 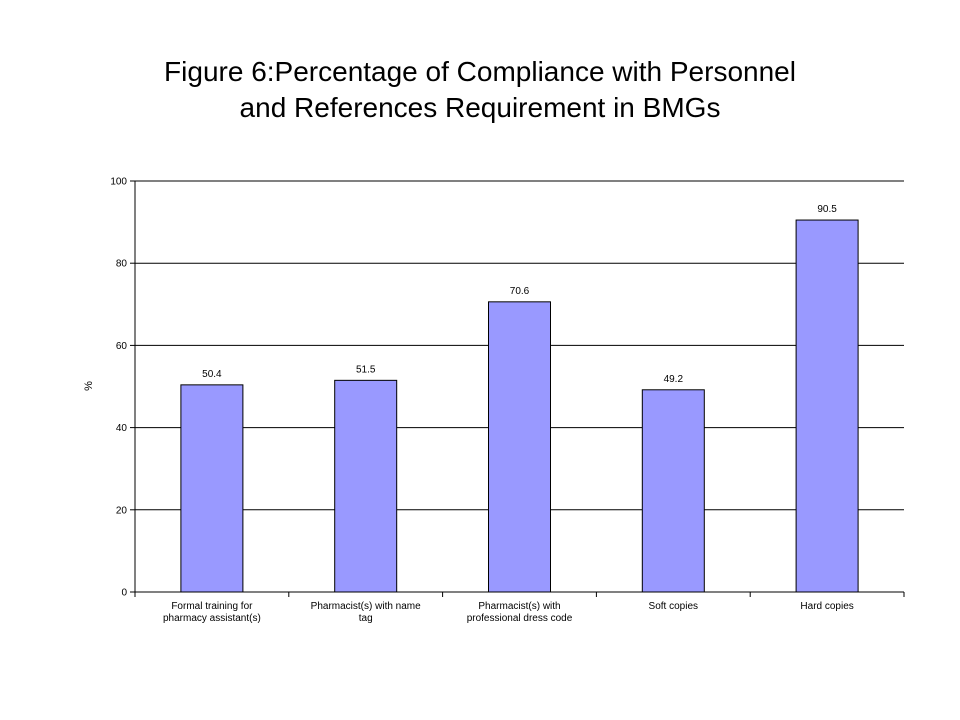 I want to click on y-tick-labels: 0 20 40 60 80 100, so click(x=118, y=388).